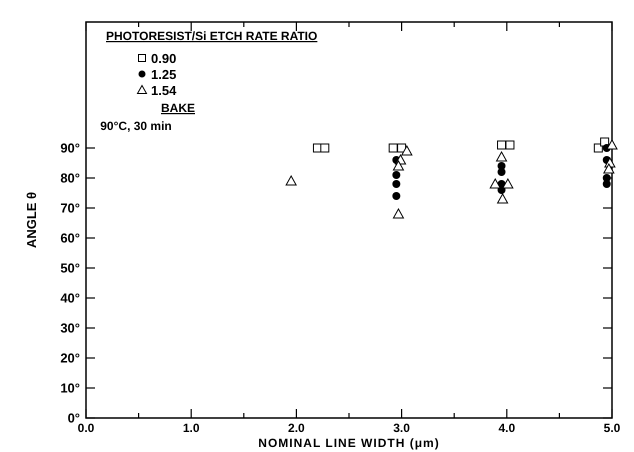 Image resolution: width=634 pixels, height=452 pixels. I want to click on x-tick-label: 5.0, so click(612, 428).